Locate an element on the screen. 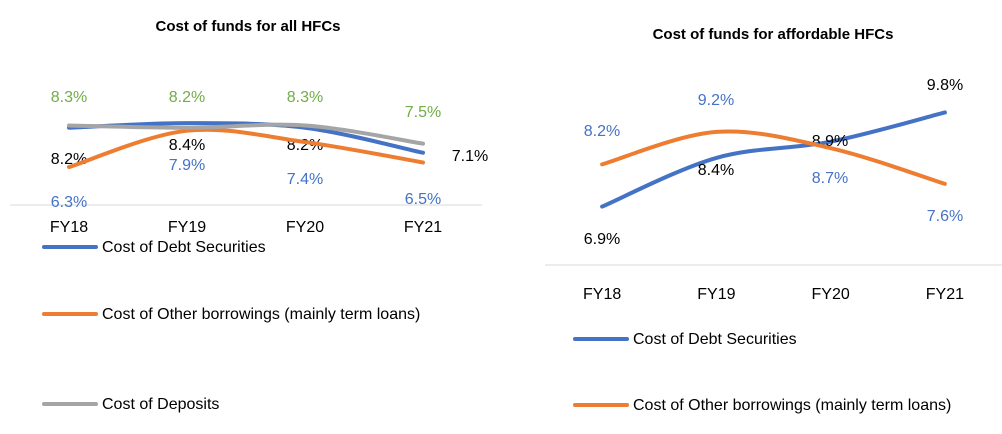 The height and width of the screenshot is (434, 1002). data-label: 7.5% is located at coordinates (423, 112).